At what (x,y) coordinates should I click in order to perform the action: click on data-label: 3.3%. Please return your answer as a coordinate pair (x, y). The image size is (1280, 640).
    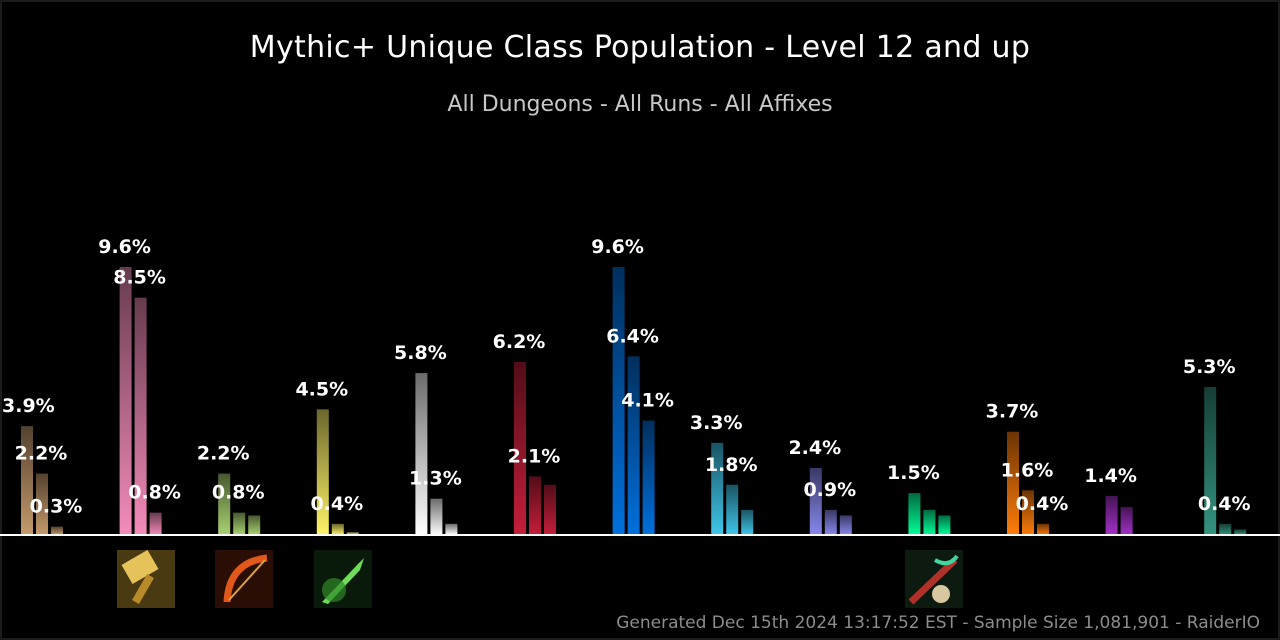
    Looking at the image, I should click on (716, 423).